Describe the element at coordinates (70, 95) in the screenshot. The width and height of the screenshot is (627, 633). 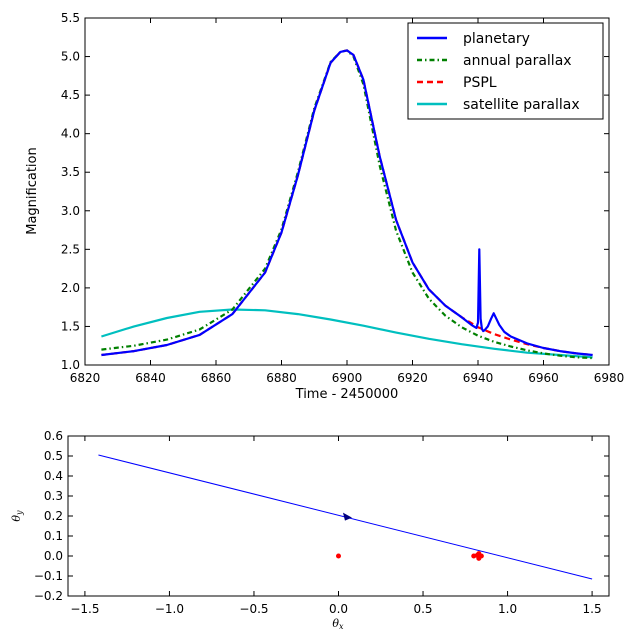
I see `top-ytick-label: 4.5` at that location.